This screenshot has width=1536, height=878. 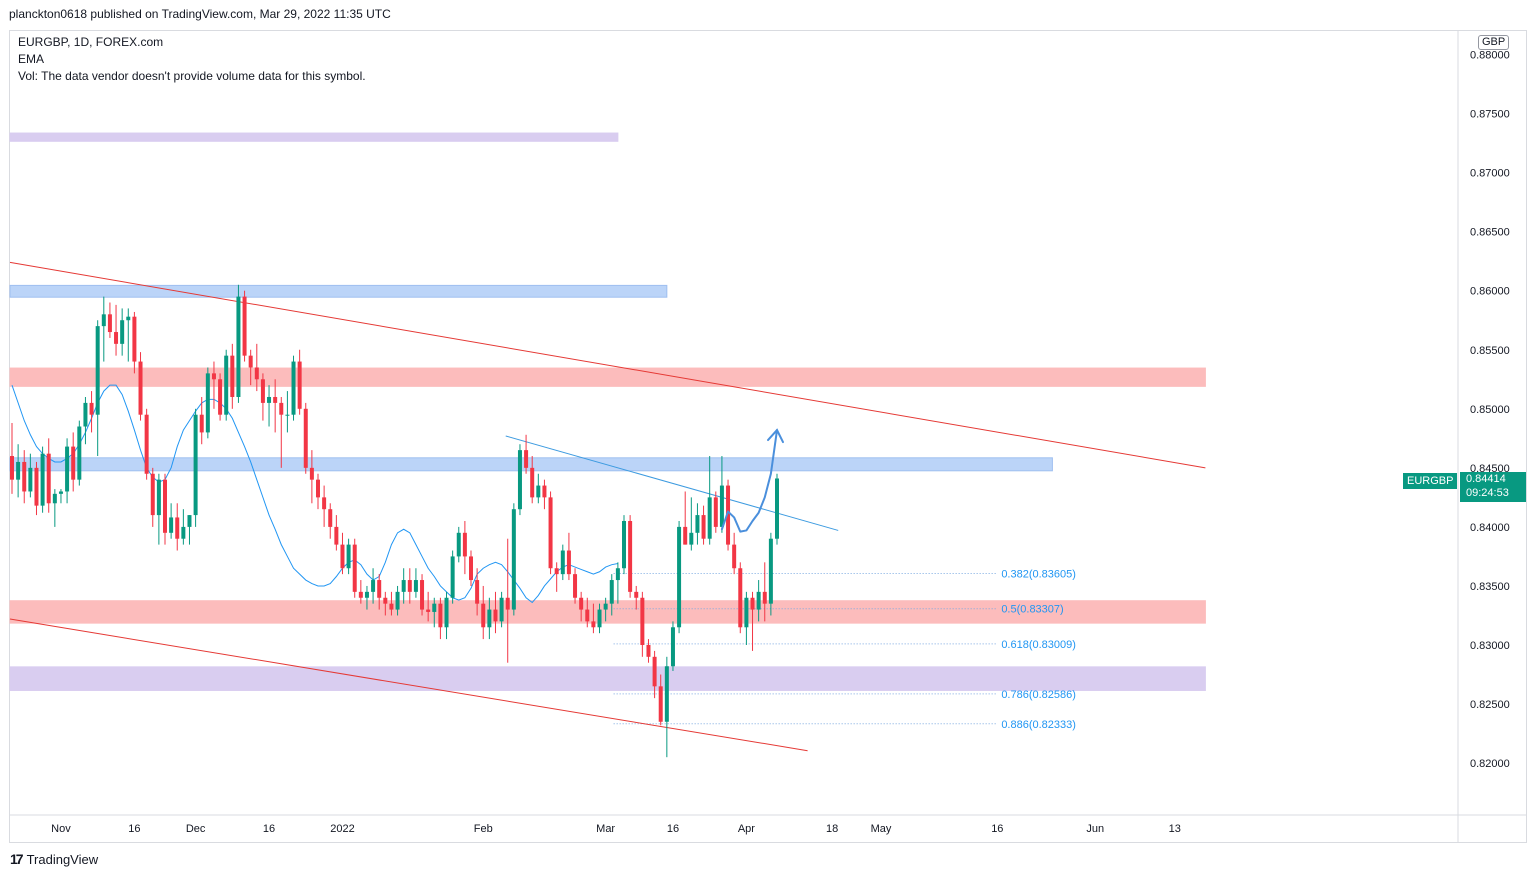 I want to click on time-tick-0: Nov, so click(x=61, y=829).